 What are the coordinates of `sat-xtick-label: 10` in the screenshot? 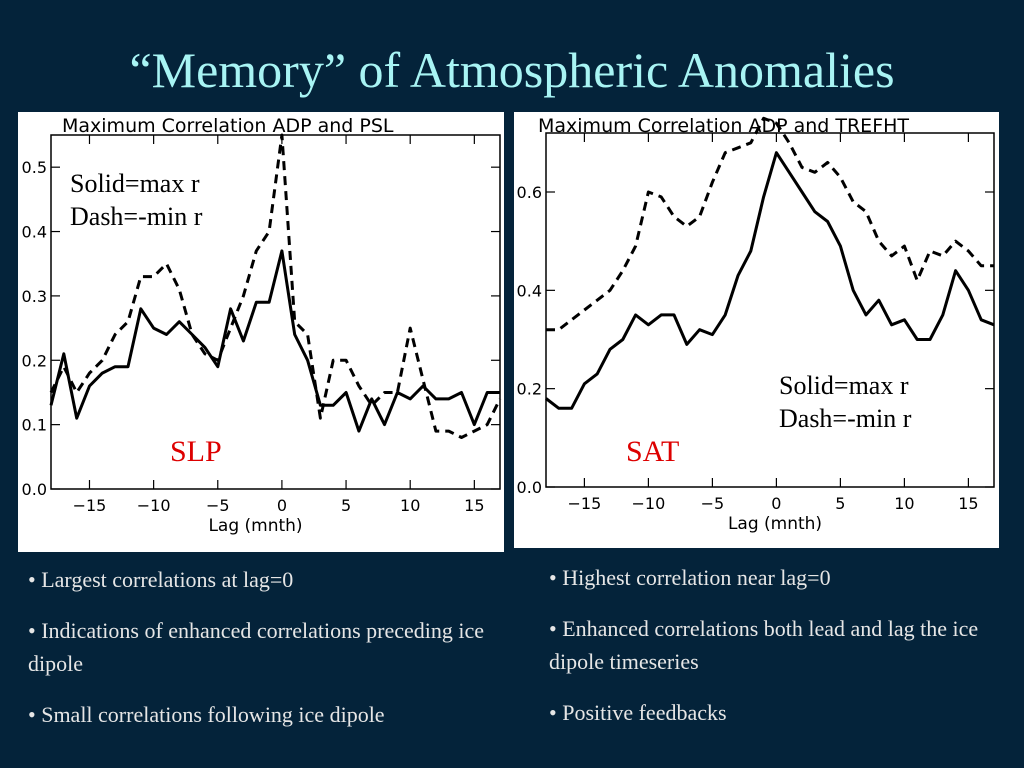 It's located at (904, 503).